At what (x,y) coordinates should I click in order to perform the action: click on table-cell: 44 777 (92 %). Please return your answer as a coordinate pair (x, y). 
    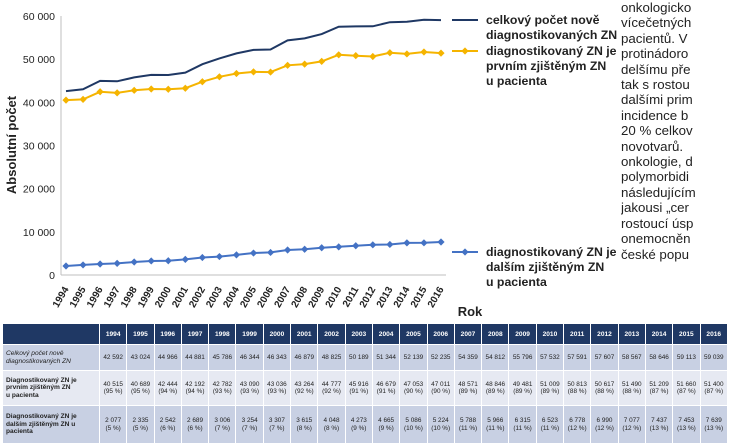
    Looking at the image, I should click on (331, 388).